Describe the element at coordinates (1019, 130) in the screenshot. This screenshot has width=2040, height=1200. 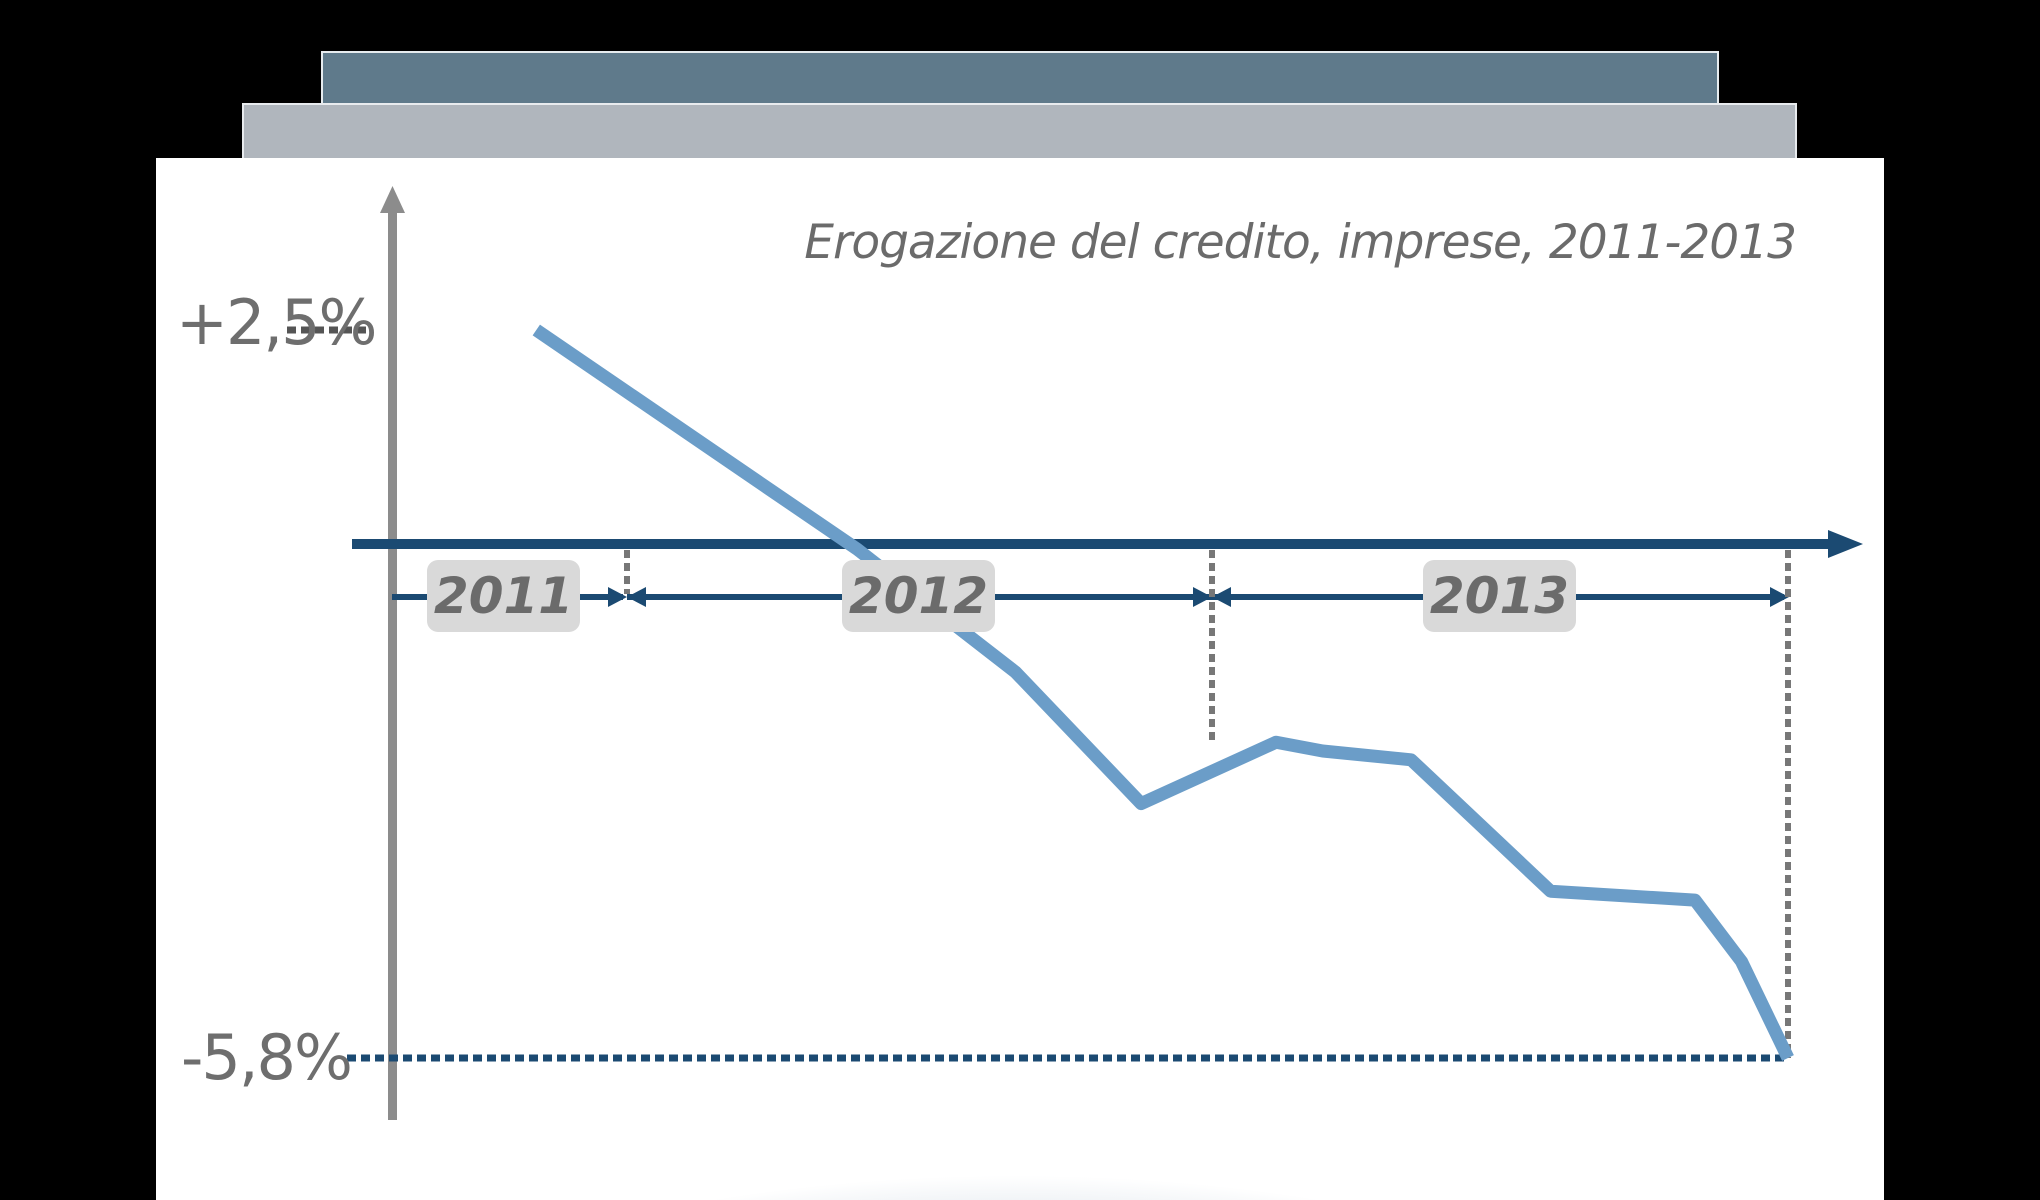
I see `header-bar-light` at that location.